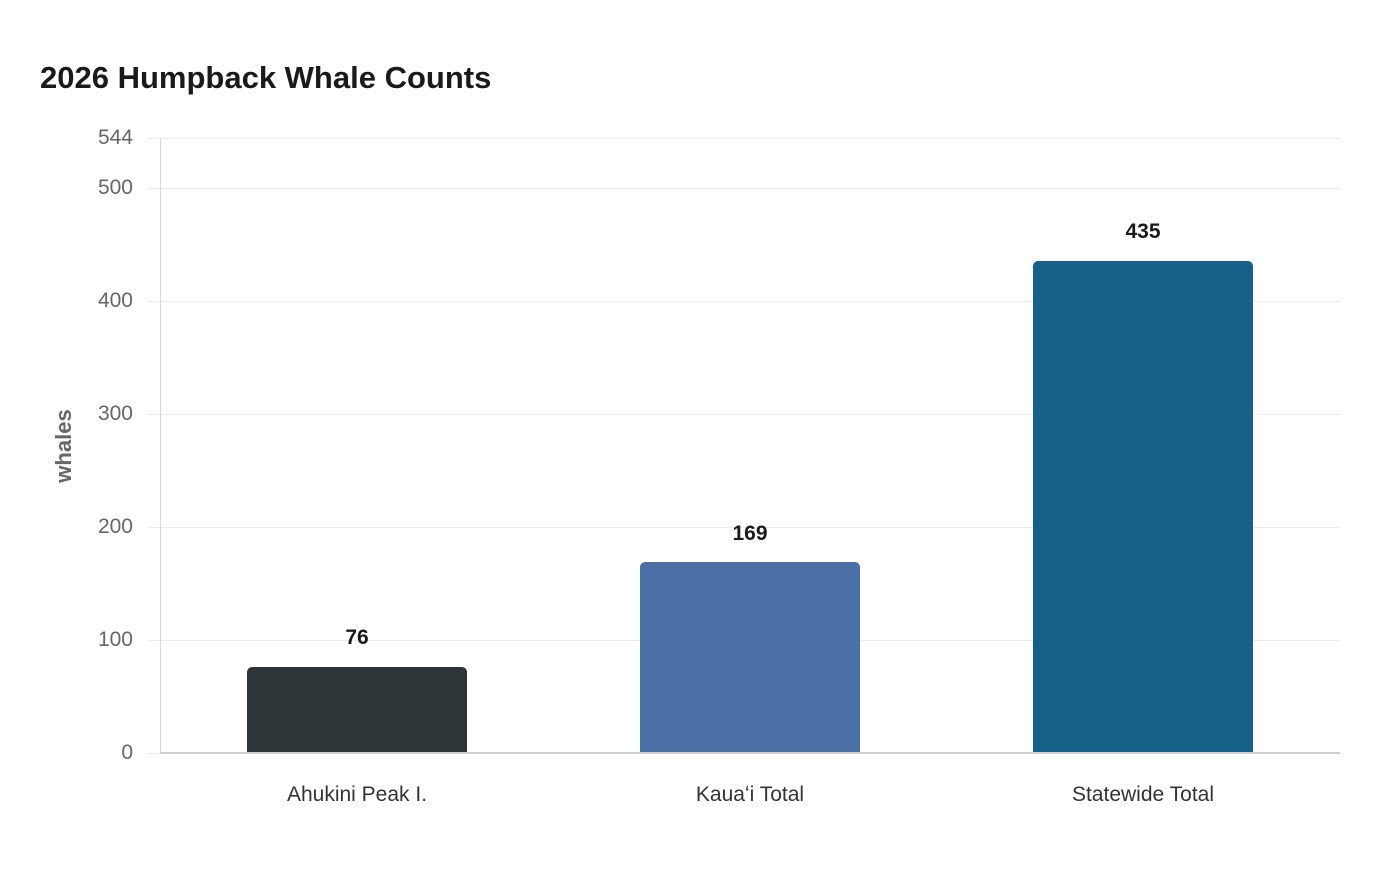  I want to click on y-tick: 544, so click(115, 137).